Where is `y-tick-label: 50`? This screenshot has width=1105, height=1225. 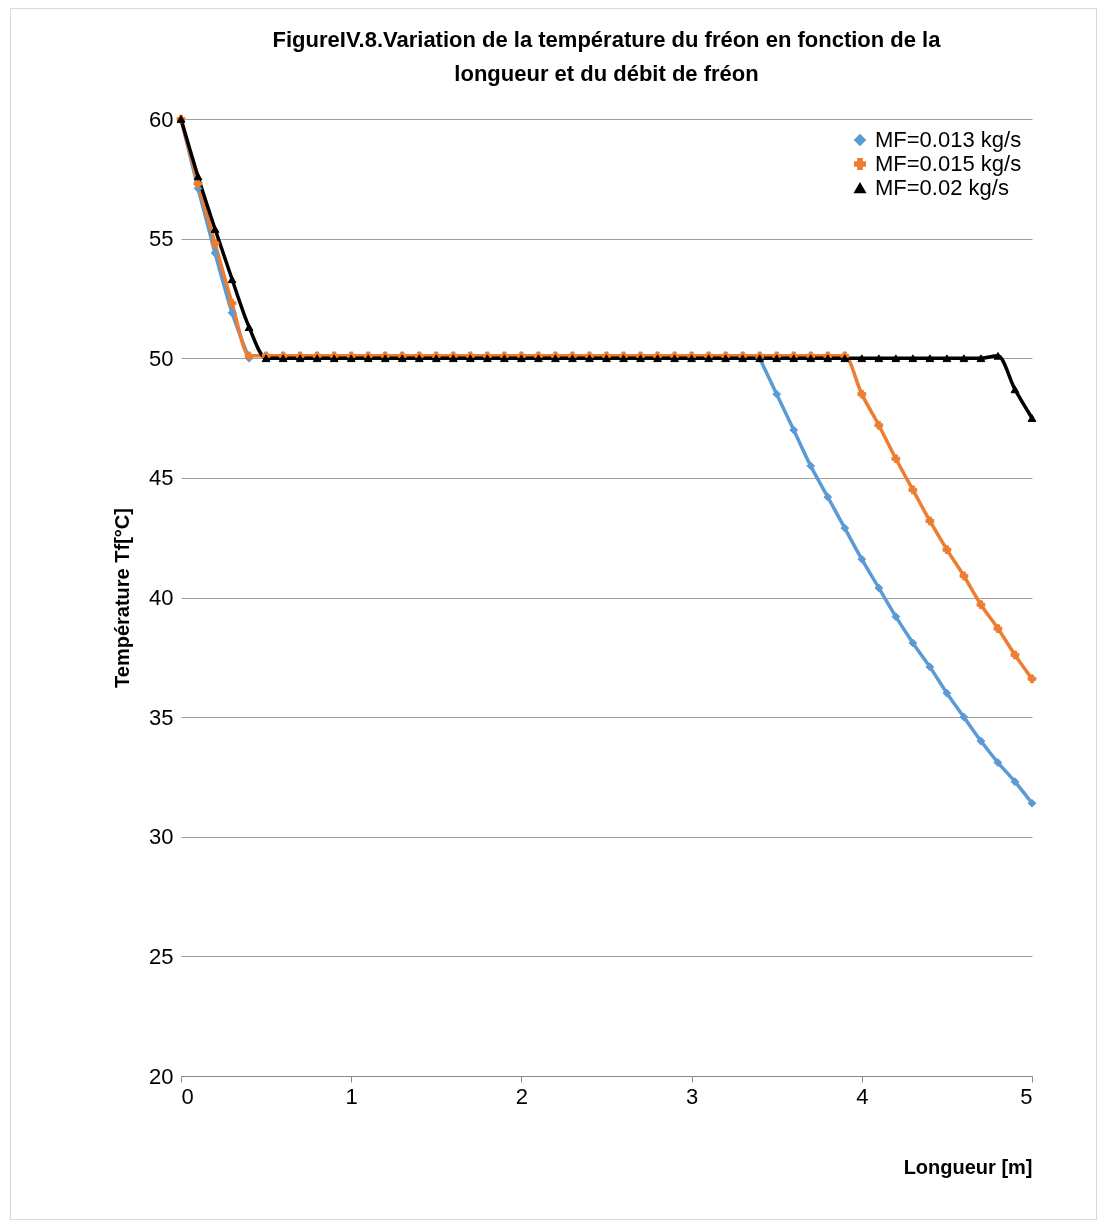 y-tick-label: 50 is located at coordinates (161, 358).